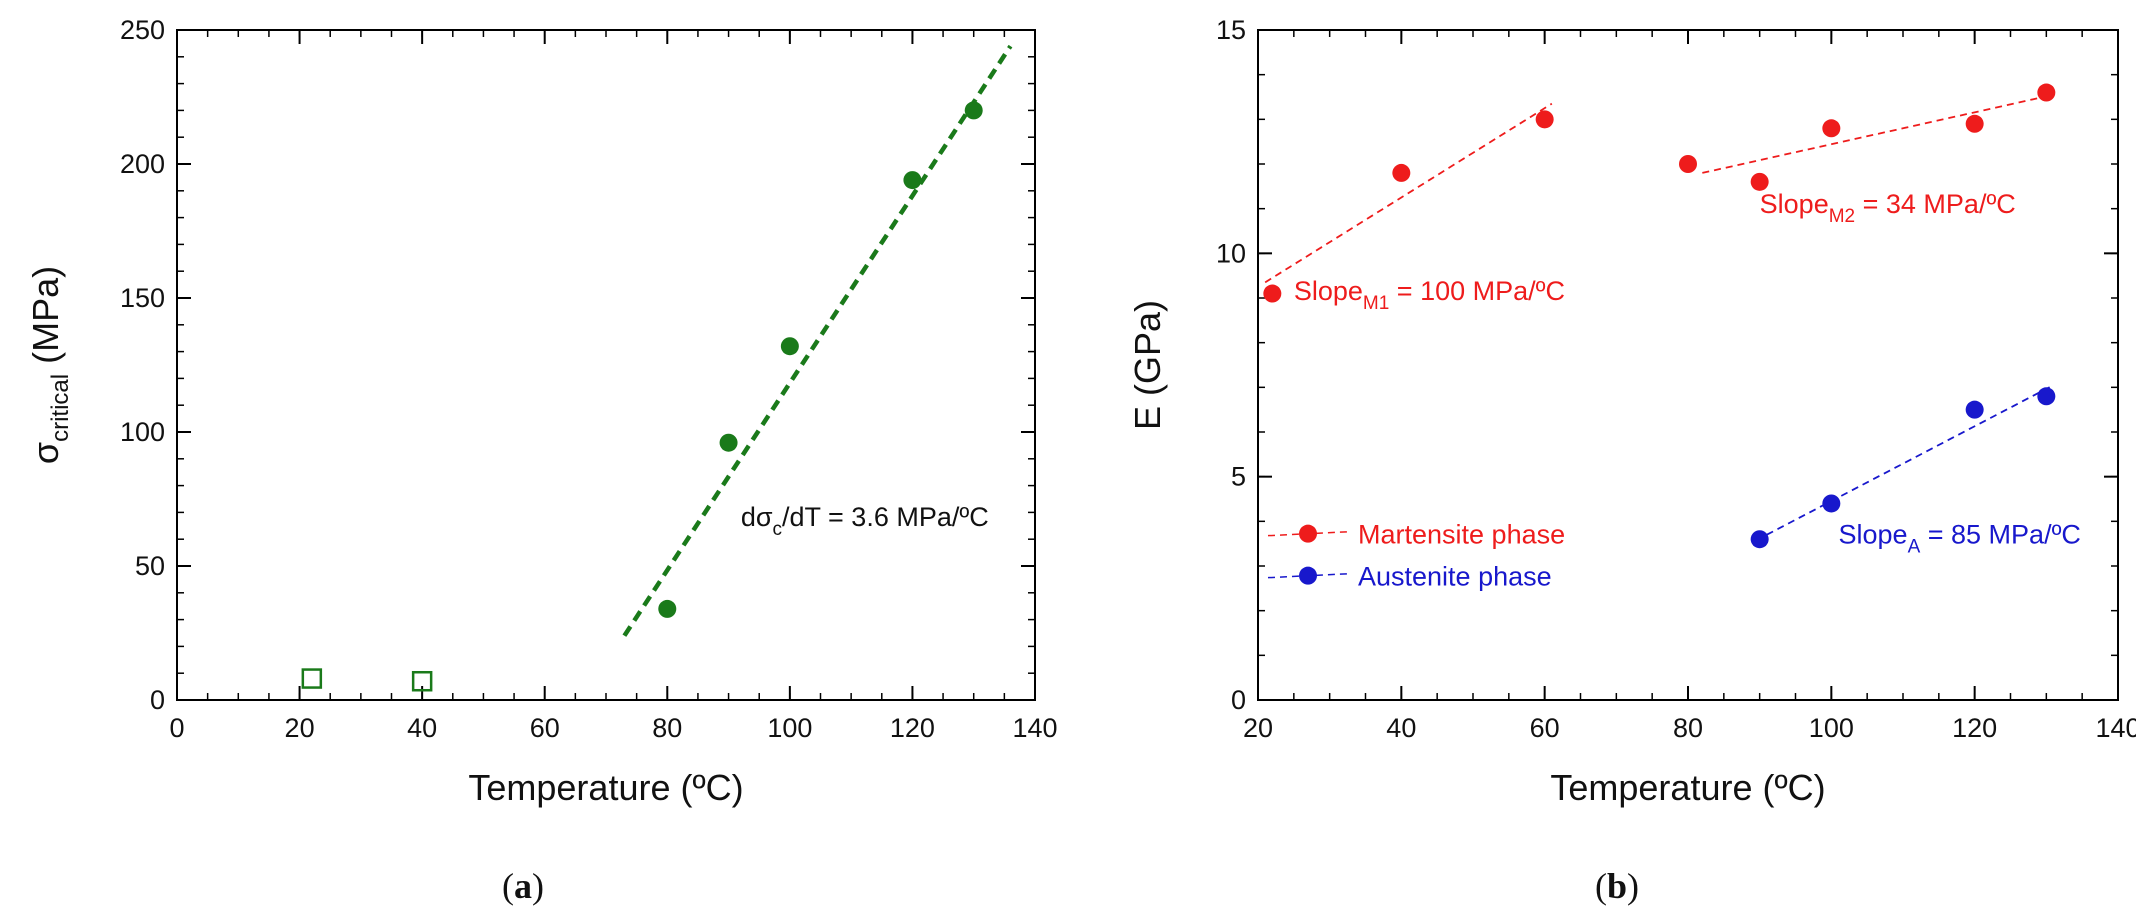 Image resolution: width=2136 pixels, height=915 pixels. I want to click on panel-label-b: b, so click(1617, 886).